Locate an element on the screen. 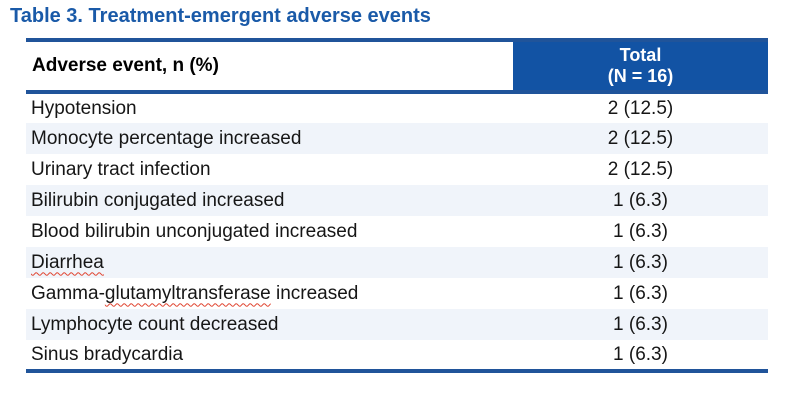 This screenshot has width=786, height=402. table-header: Adverse event, n (%) Total (N = 16) is located at coordinates (397, 67).